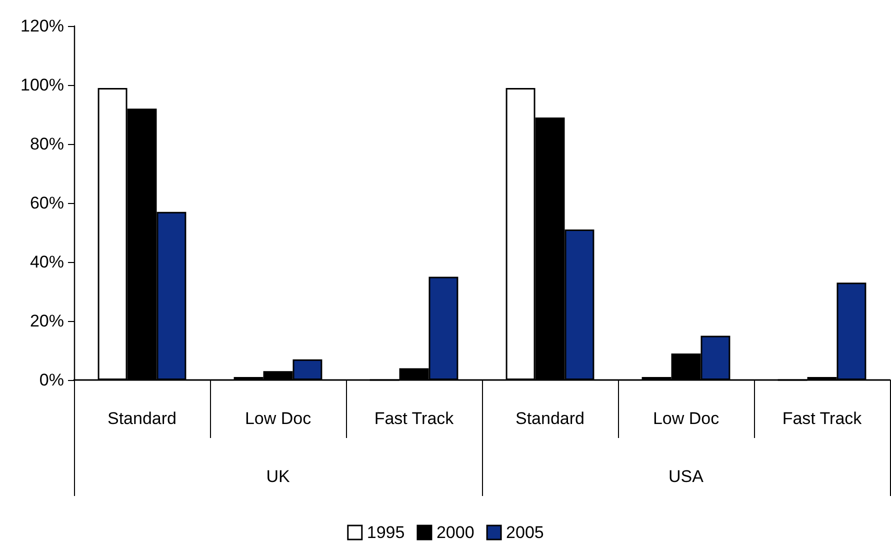 The height and width of the screenshot is (550, 891). Describe the element at coordinates (47, 321) in the screenshot. I see `y-tick-label: 20%` at that location.